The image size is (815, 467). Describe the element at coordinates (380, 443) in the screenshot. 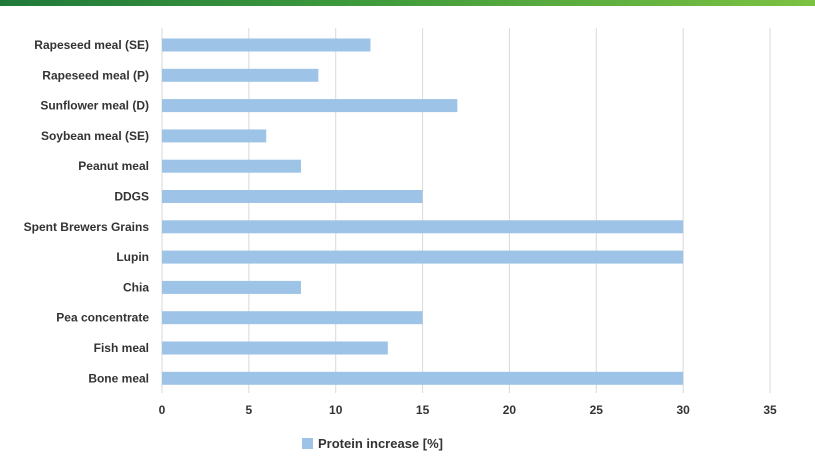

I see `legend-label: Protein increase [%]` at that location.